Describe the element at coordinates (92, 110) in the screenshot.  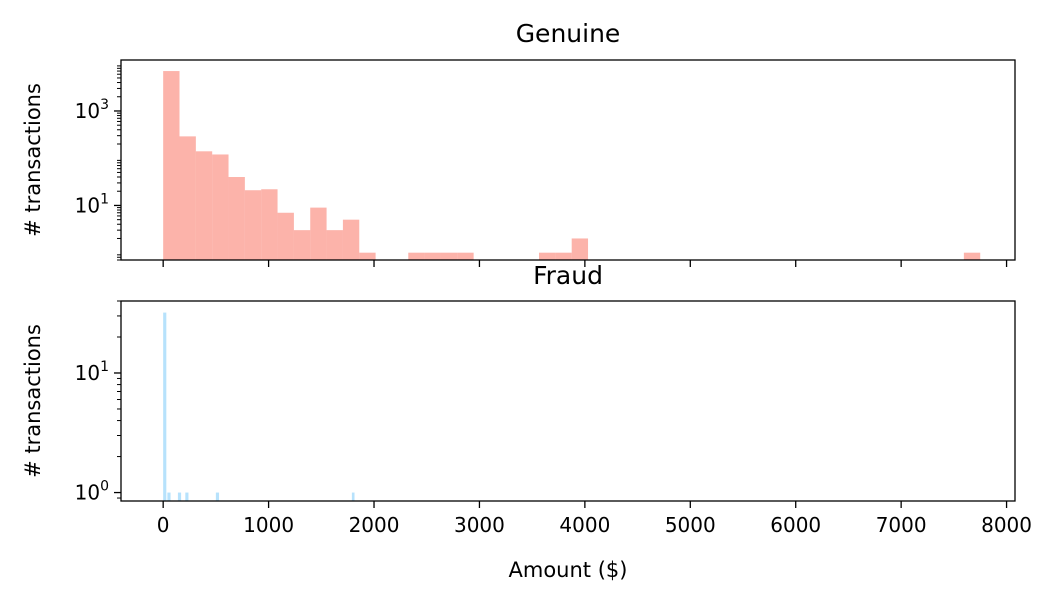
I see `genuine-y-tick-label-1: 10³` at that location.